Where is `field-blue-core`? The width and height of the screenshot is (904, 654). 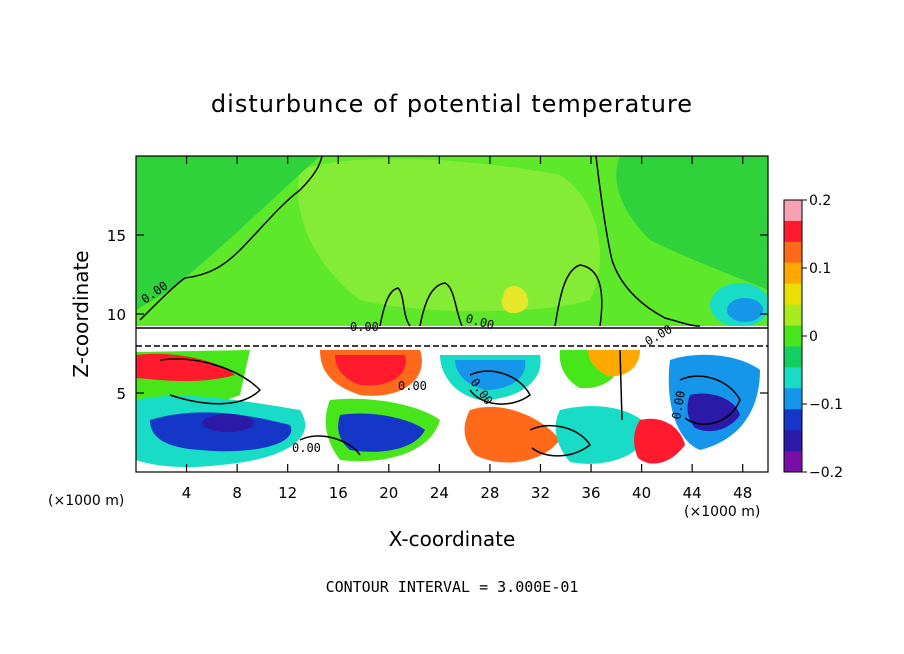
field-blue-core is located at coordinates (745, 310).